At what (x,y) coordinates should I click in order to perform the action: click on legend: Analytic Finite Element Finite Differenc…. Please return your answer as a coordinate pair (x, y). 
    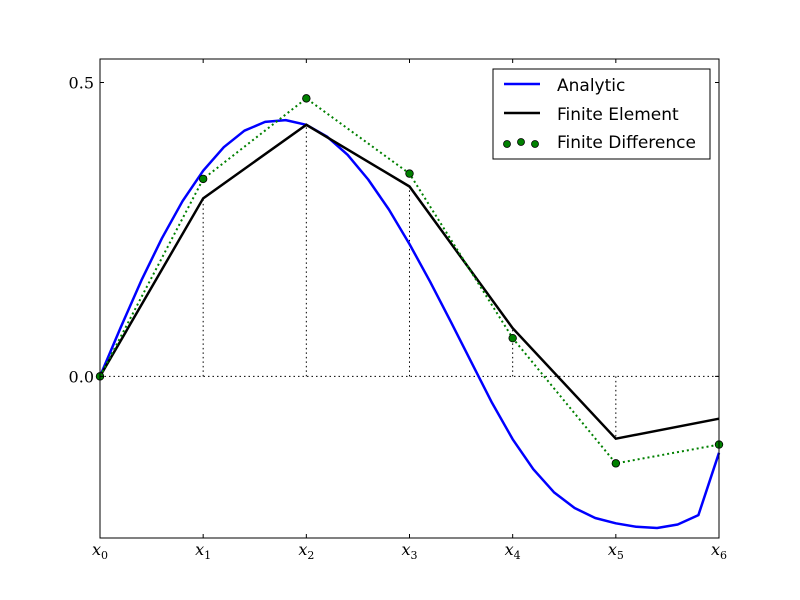
    Looking at the image, I should click on (601, 114).